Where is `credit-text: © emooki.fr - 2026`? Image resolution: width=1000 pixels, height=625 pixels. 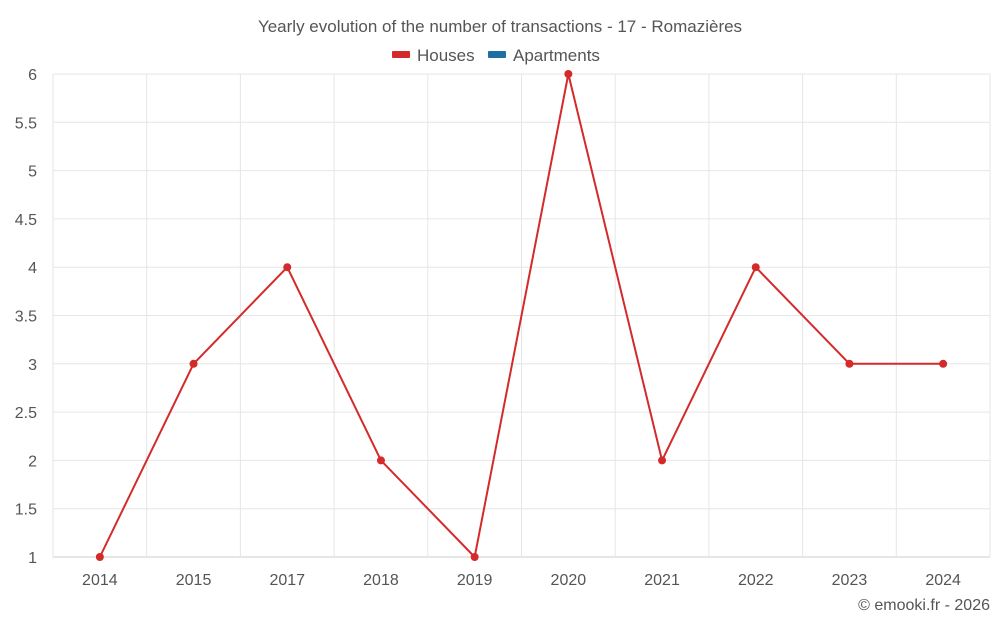 credit-text: © emooki.fr - 2026 is located at coordinates (924, 605).